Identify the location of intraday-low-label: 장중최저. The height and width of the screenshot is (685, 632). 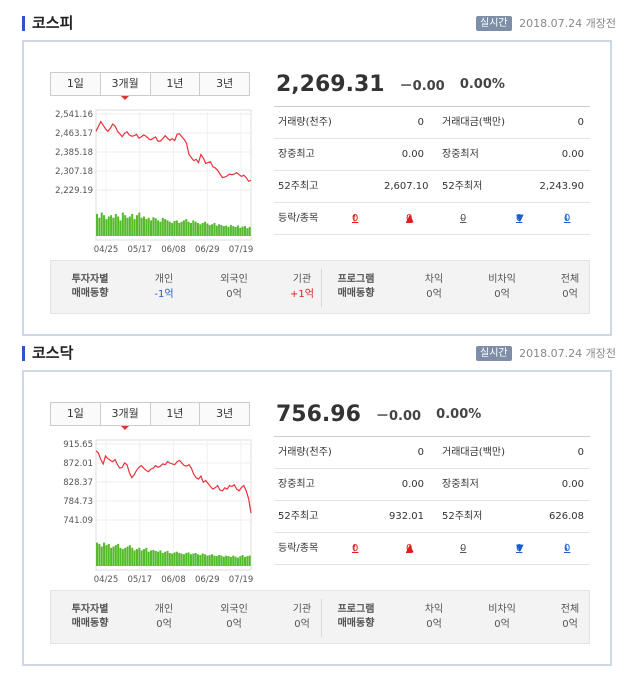
(460, 154).